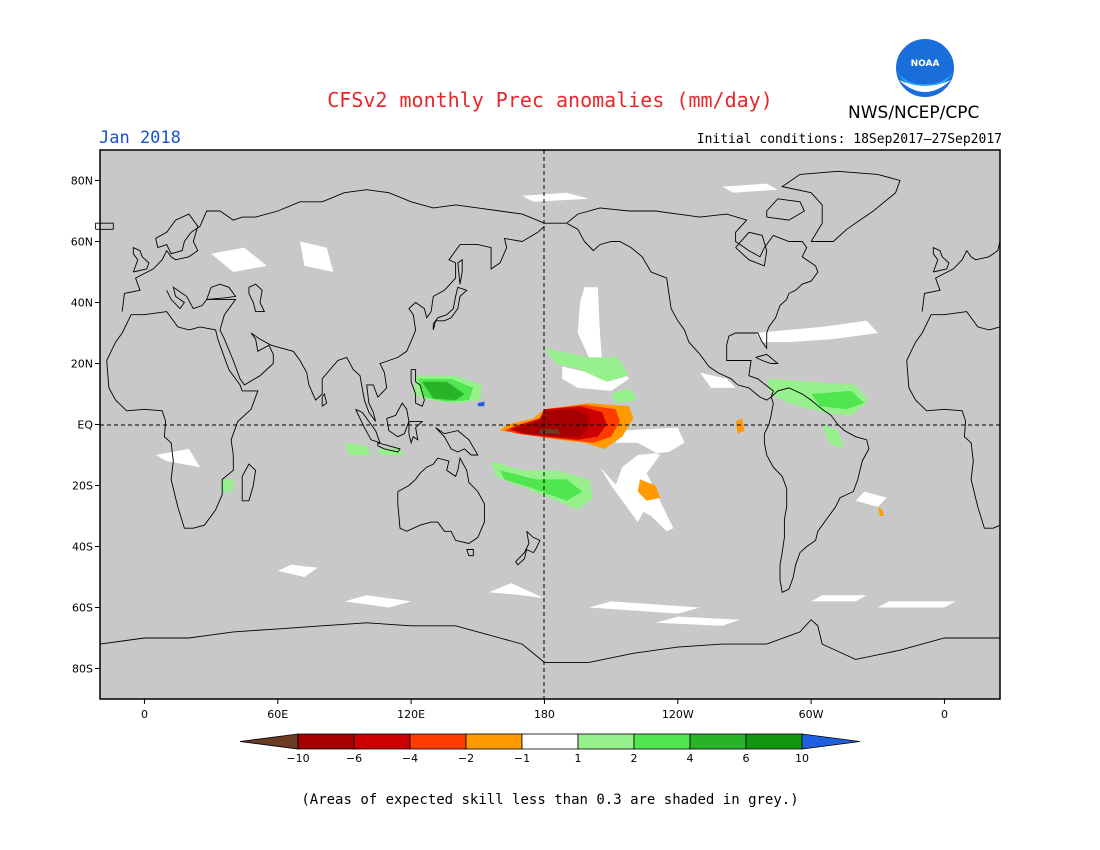 Image resolution: width=1100 pixels, height=850 pixels. I want to click on agency-label: NWS/NCEP/CPC, so click(914, 113).